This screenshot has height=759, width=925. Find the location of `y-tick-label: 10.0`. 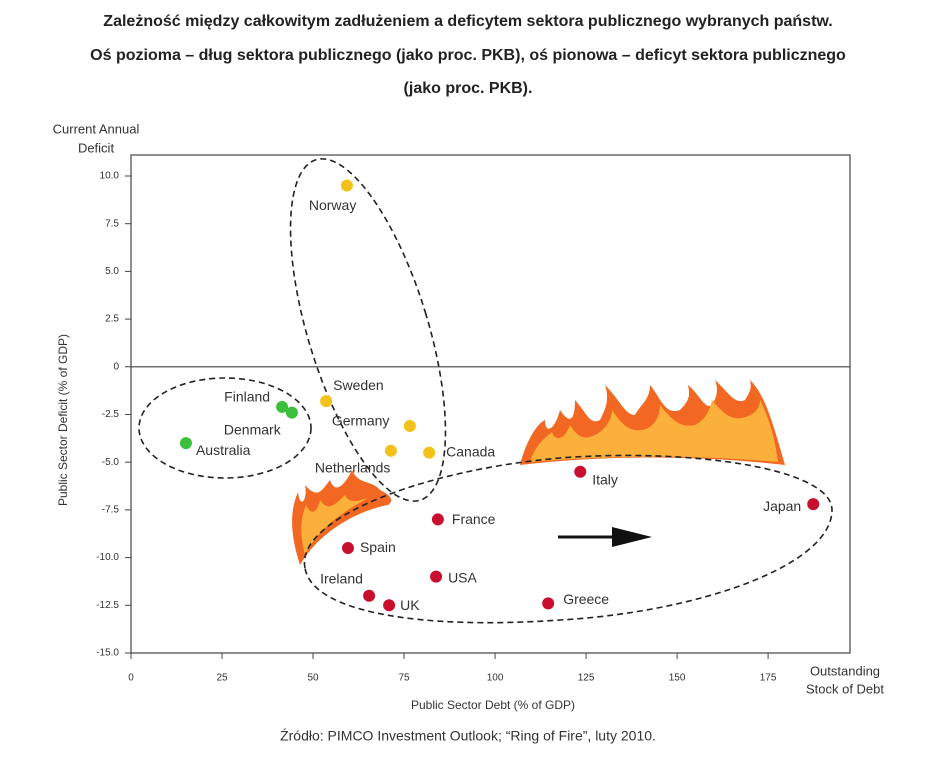

y-tick-label: 10.0 is located at coordinates (110, 176).